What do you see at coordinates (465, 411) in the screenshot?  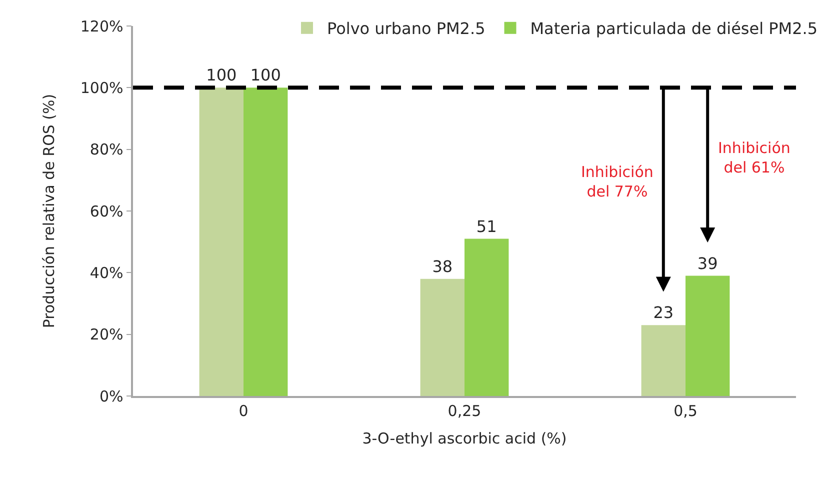 I see `x-tick-label: 0,25` at bounding box center [465, 411].